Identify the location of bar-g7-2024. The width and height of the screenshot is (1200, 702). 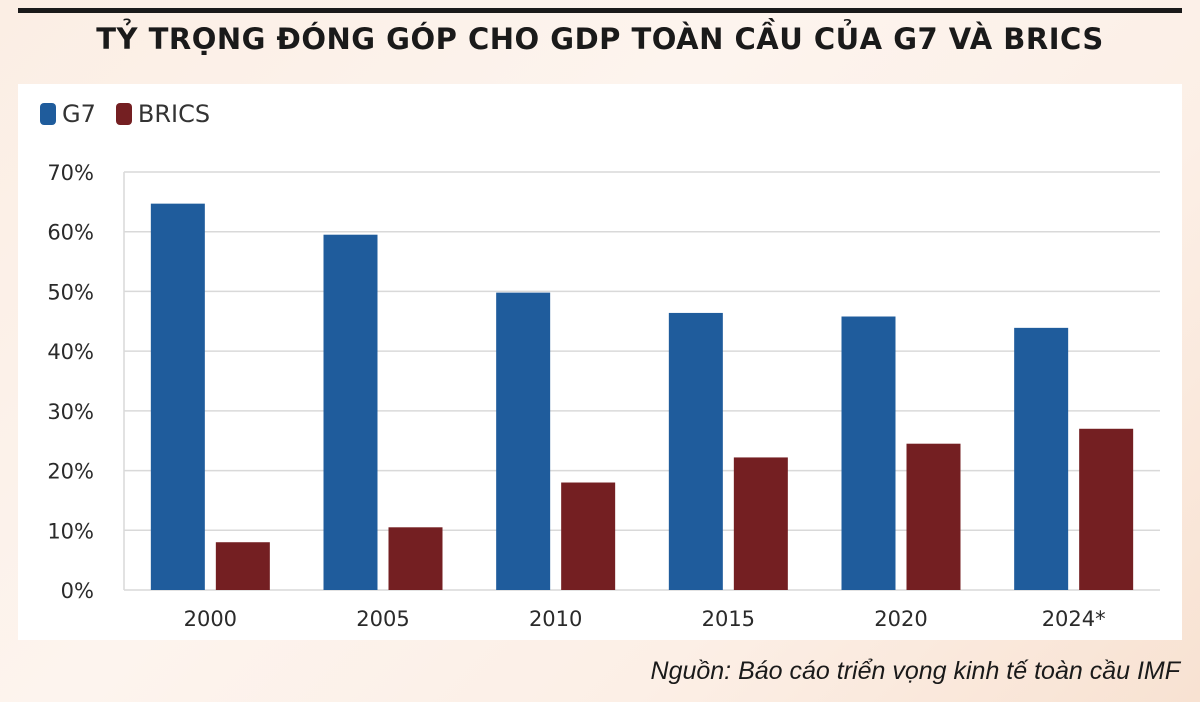
(1041, 458).